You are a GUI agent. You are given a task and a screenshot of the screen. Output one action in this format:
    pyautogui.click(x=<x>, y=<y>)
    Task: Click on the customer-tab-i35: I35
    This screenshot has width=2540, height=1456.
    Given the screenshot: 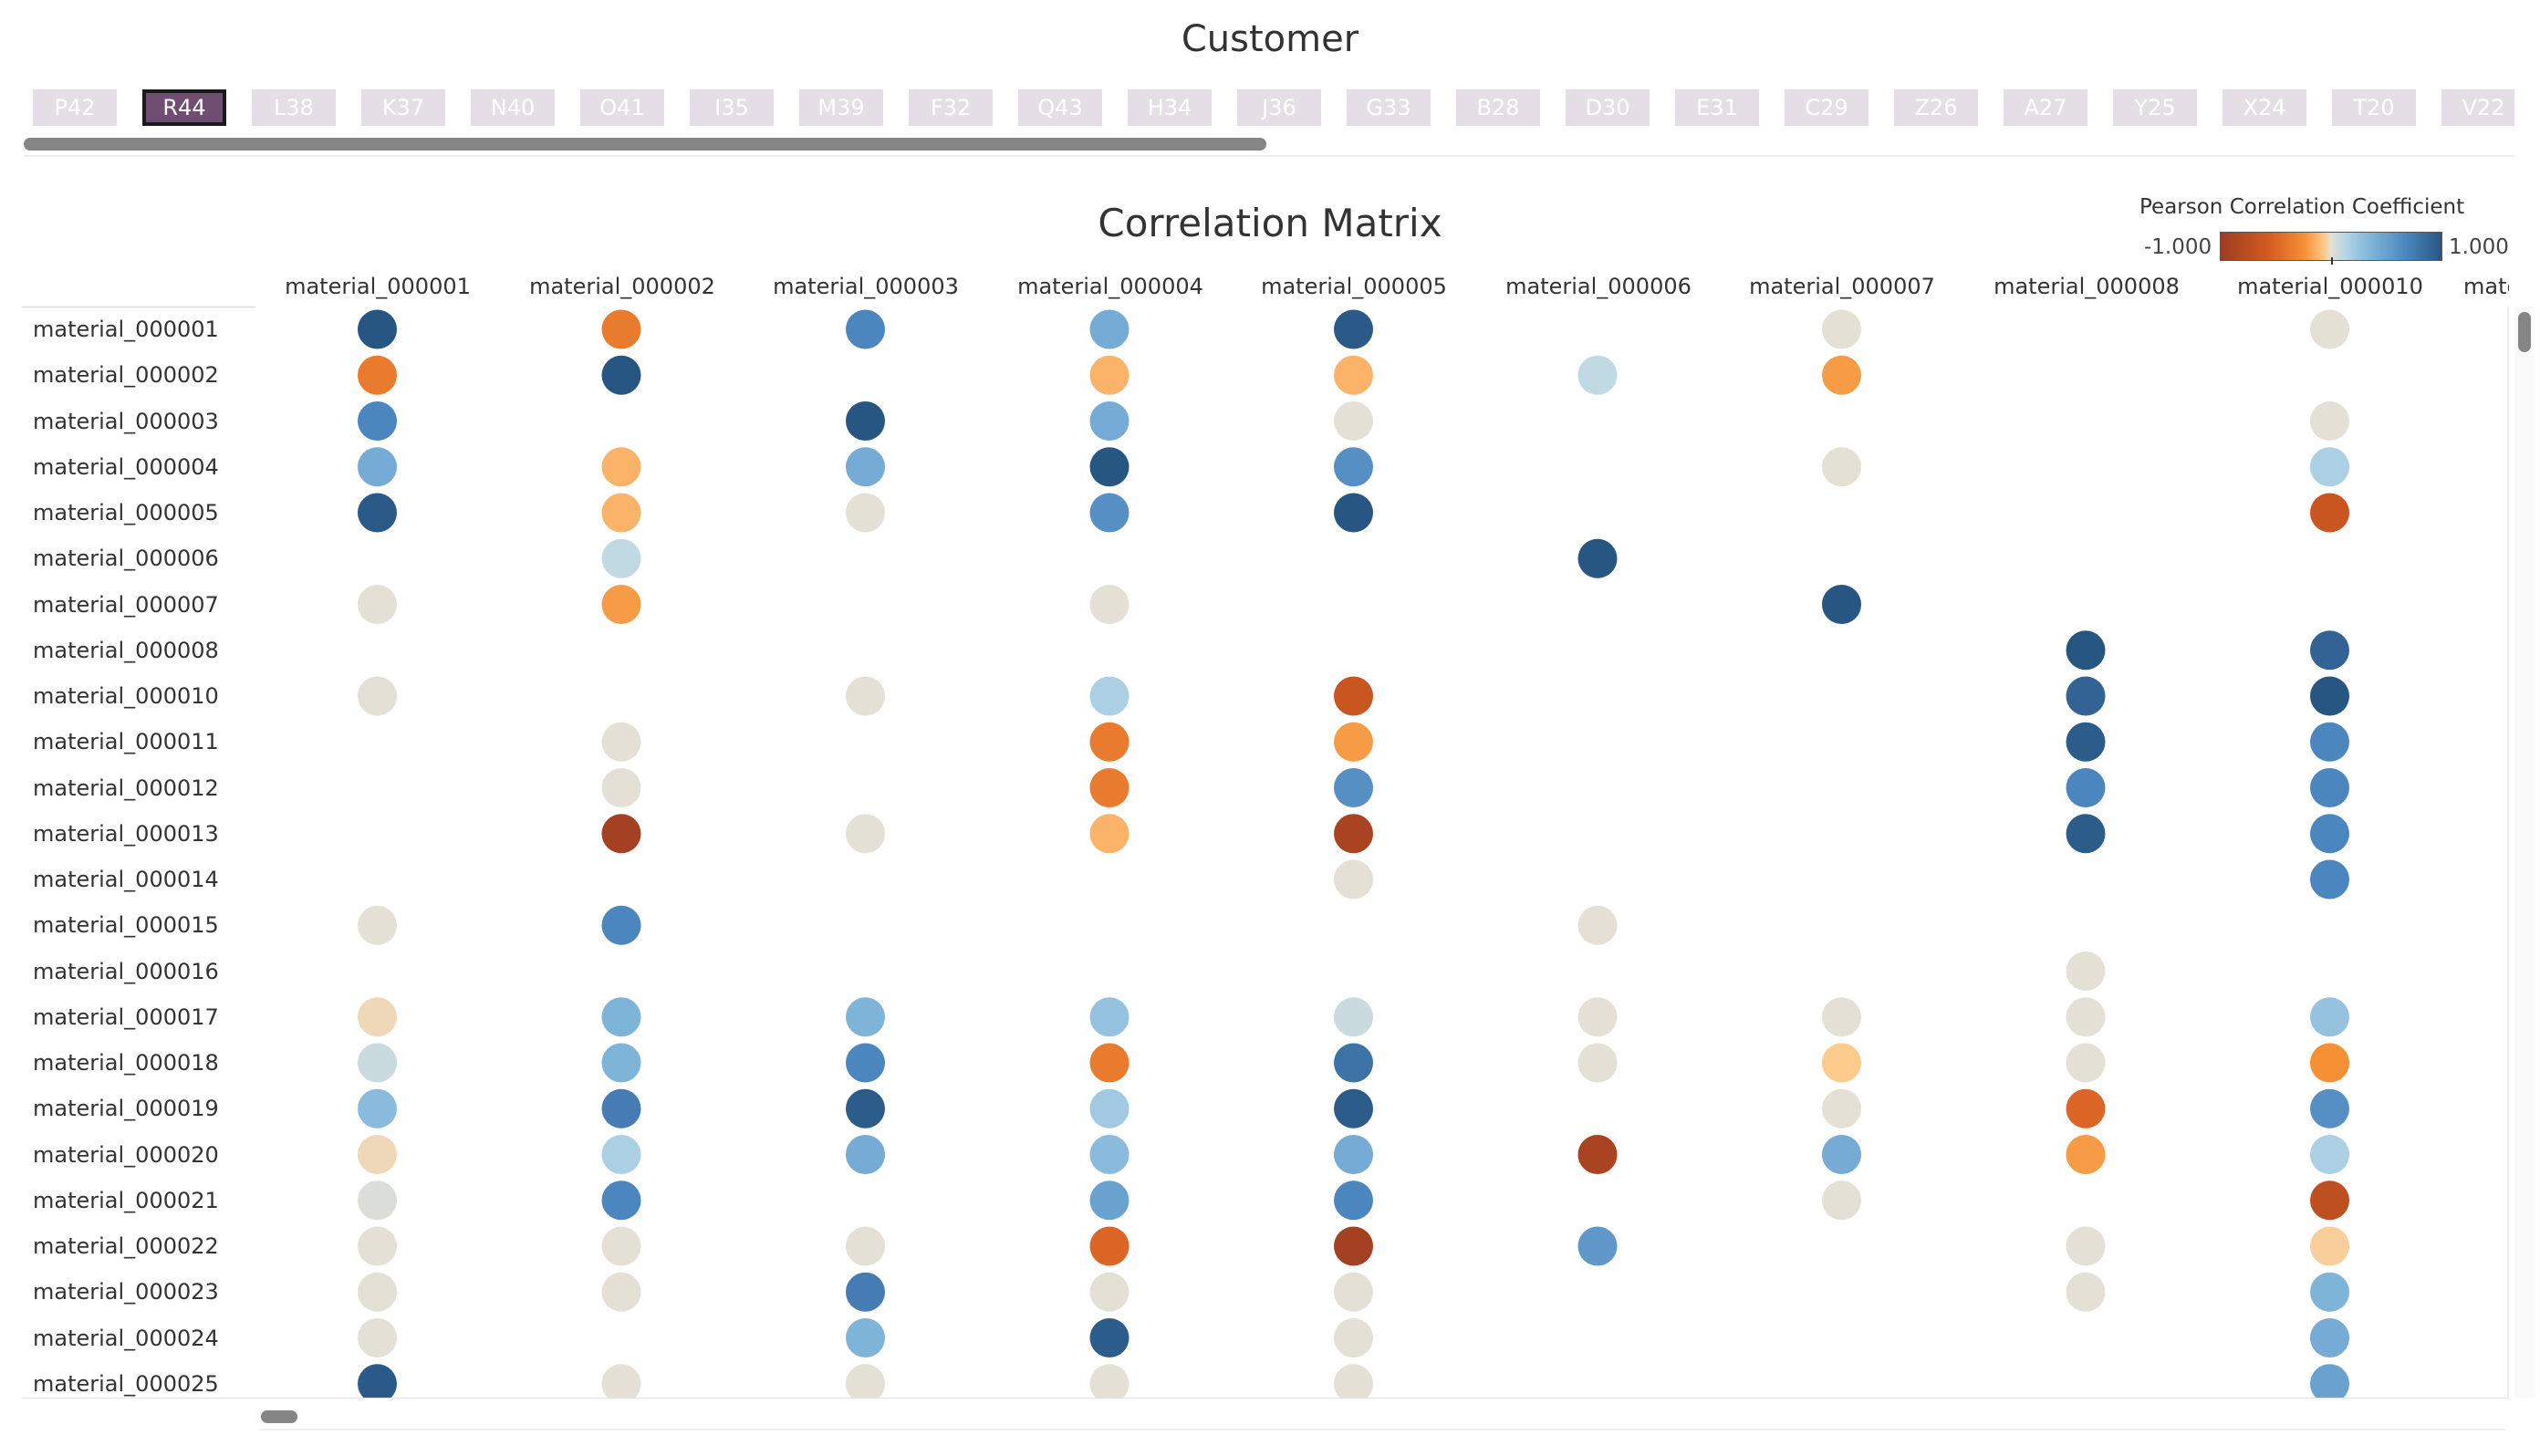 What is the action you would take?
    pyautogui.click(x=732, y=107)
    